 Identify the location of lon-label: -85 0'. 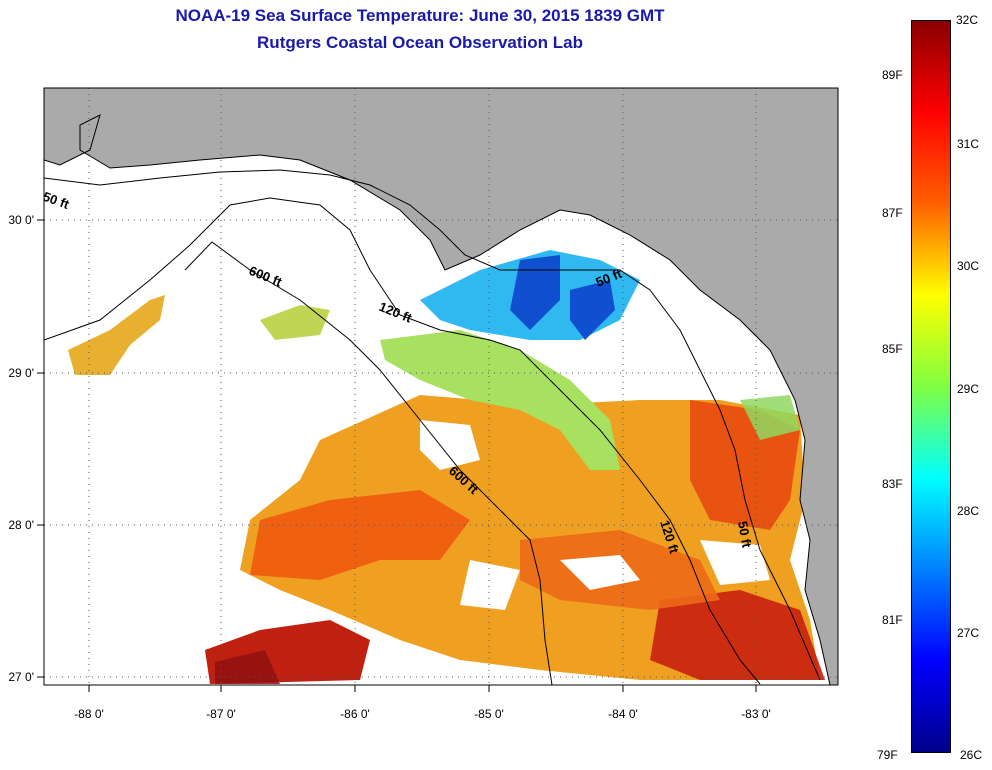
(489, 714).